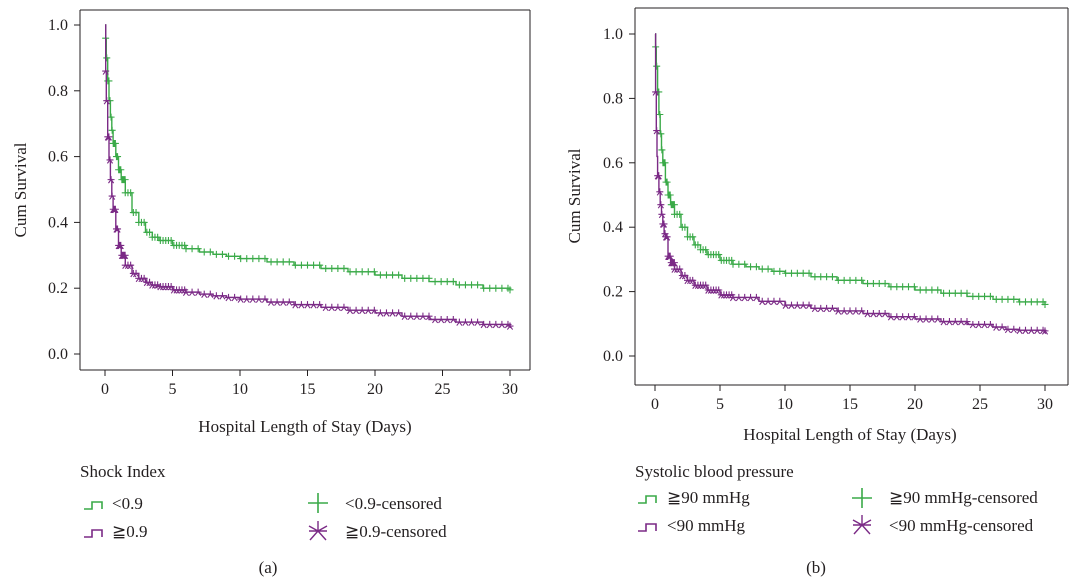 Image resolution: width=1074 pixels, height=580 pixels. I want to click on panel-b-y-axis-label: Cum Survival, so click(574, 195).